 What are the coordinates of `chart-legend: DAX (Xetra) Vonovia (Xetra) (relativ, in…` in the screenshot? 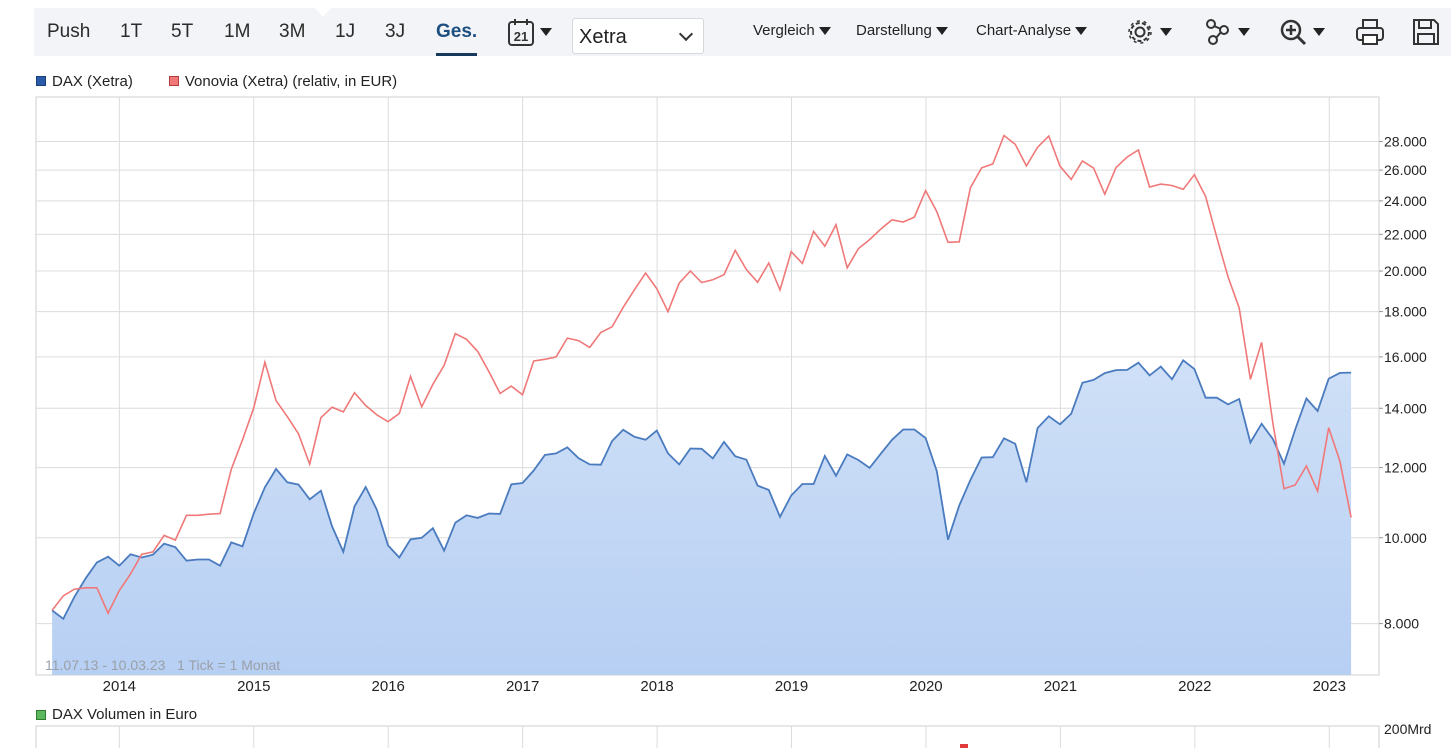 It's located at (234, 81).